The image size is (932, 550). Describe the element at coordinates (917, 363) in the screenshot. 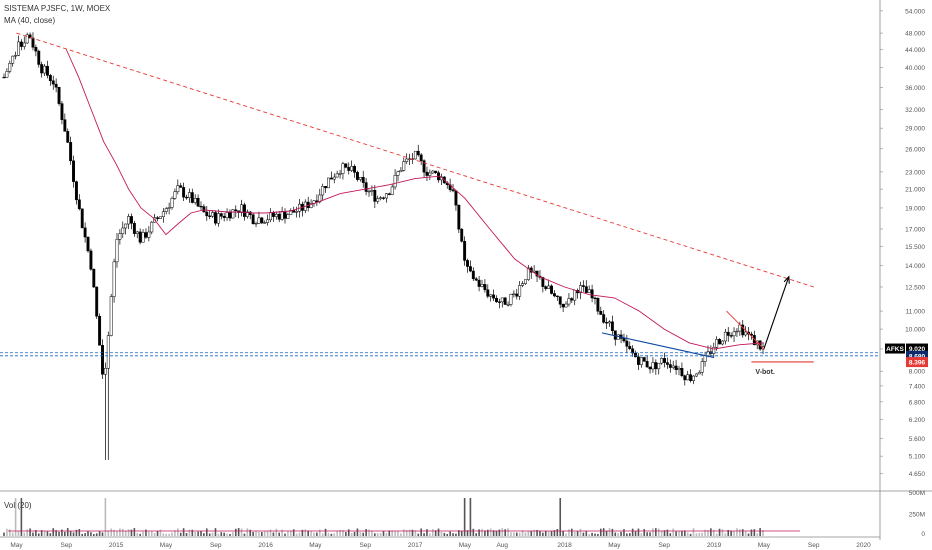

I see `price-badge-text: 8.396` at that location.